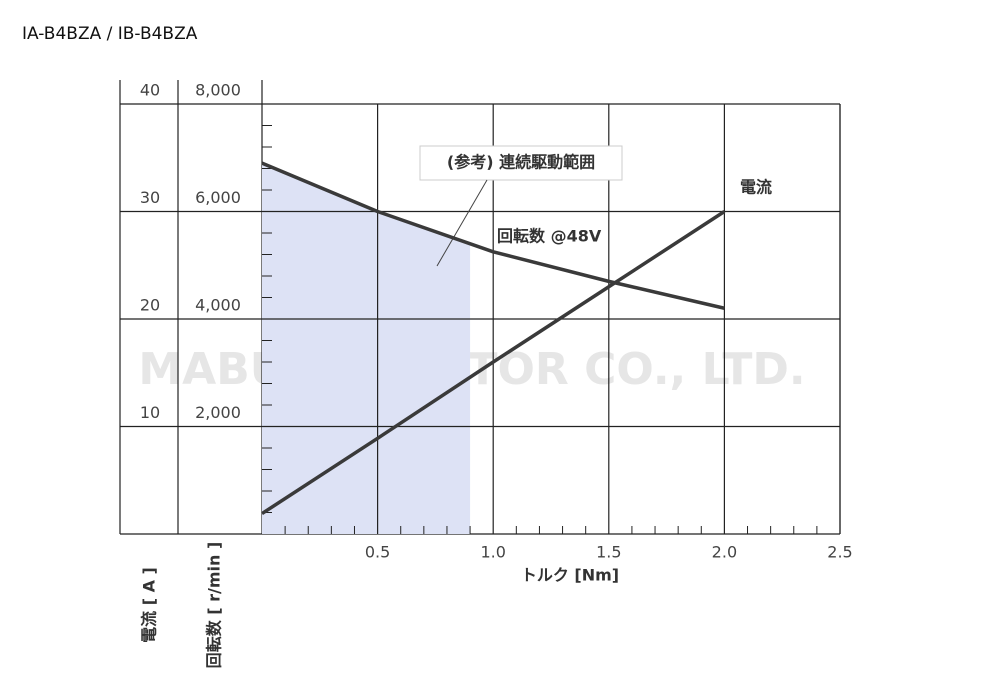 The height and width of the screenshot is (692, 1000). Describe the element at coordinates (214, 605) in the screenshot. I see `y2-axis-label: 回転数 [ r/min ]` at that location.